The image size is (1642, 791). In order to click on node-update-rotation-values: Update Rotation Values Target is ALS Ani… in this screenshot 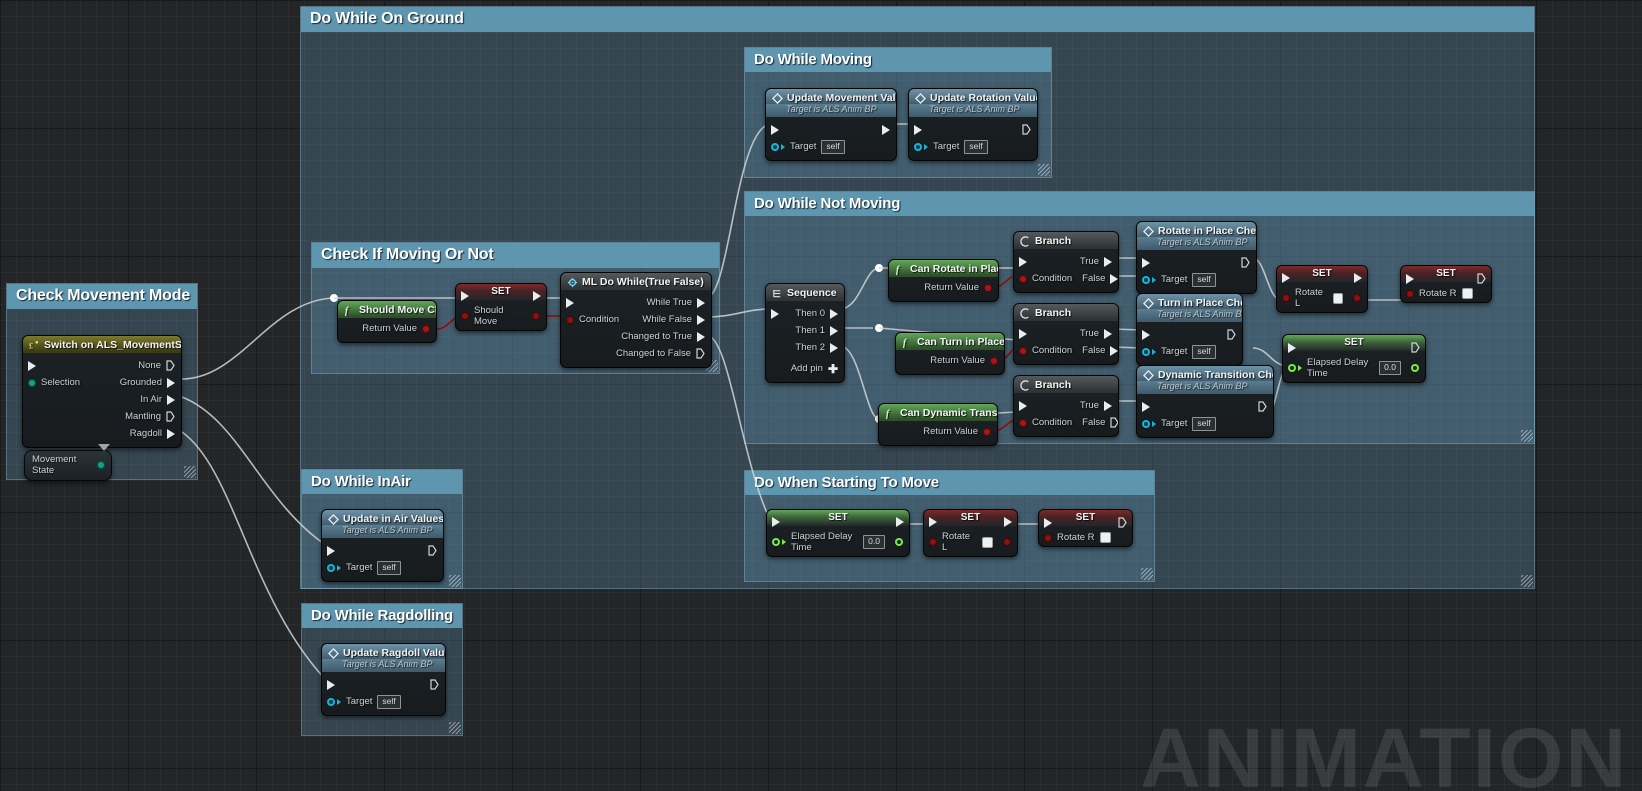, I will do `click(973, 124)`.